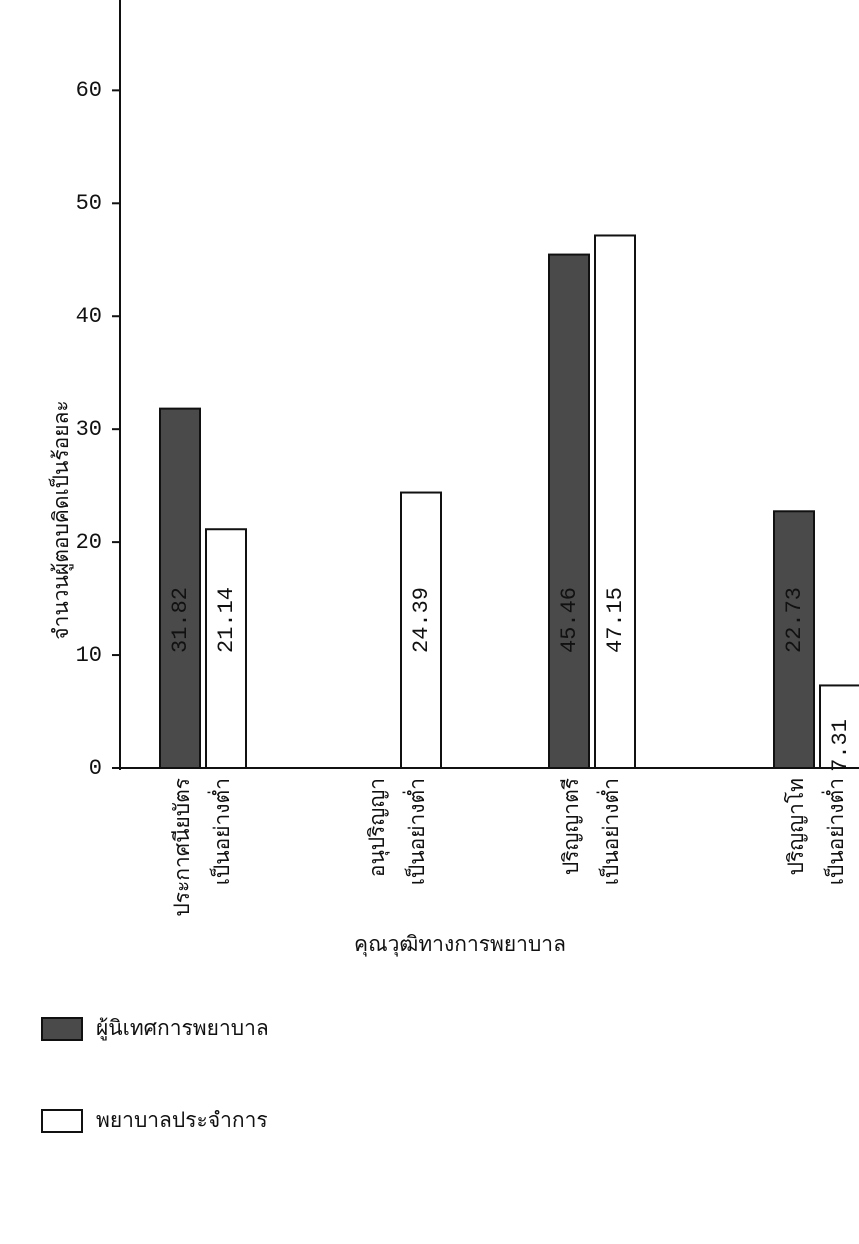 The width and height of the screenshot is (859, 1244). I want to click on value-label: 7.31, so click(840, 745).